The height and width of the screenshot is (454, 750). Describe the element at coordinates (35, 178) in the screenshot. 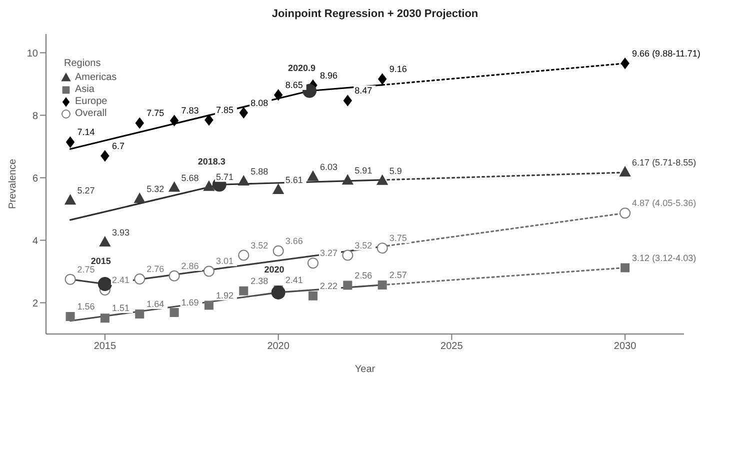

I see `y-tick-label: 6` at that location.